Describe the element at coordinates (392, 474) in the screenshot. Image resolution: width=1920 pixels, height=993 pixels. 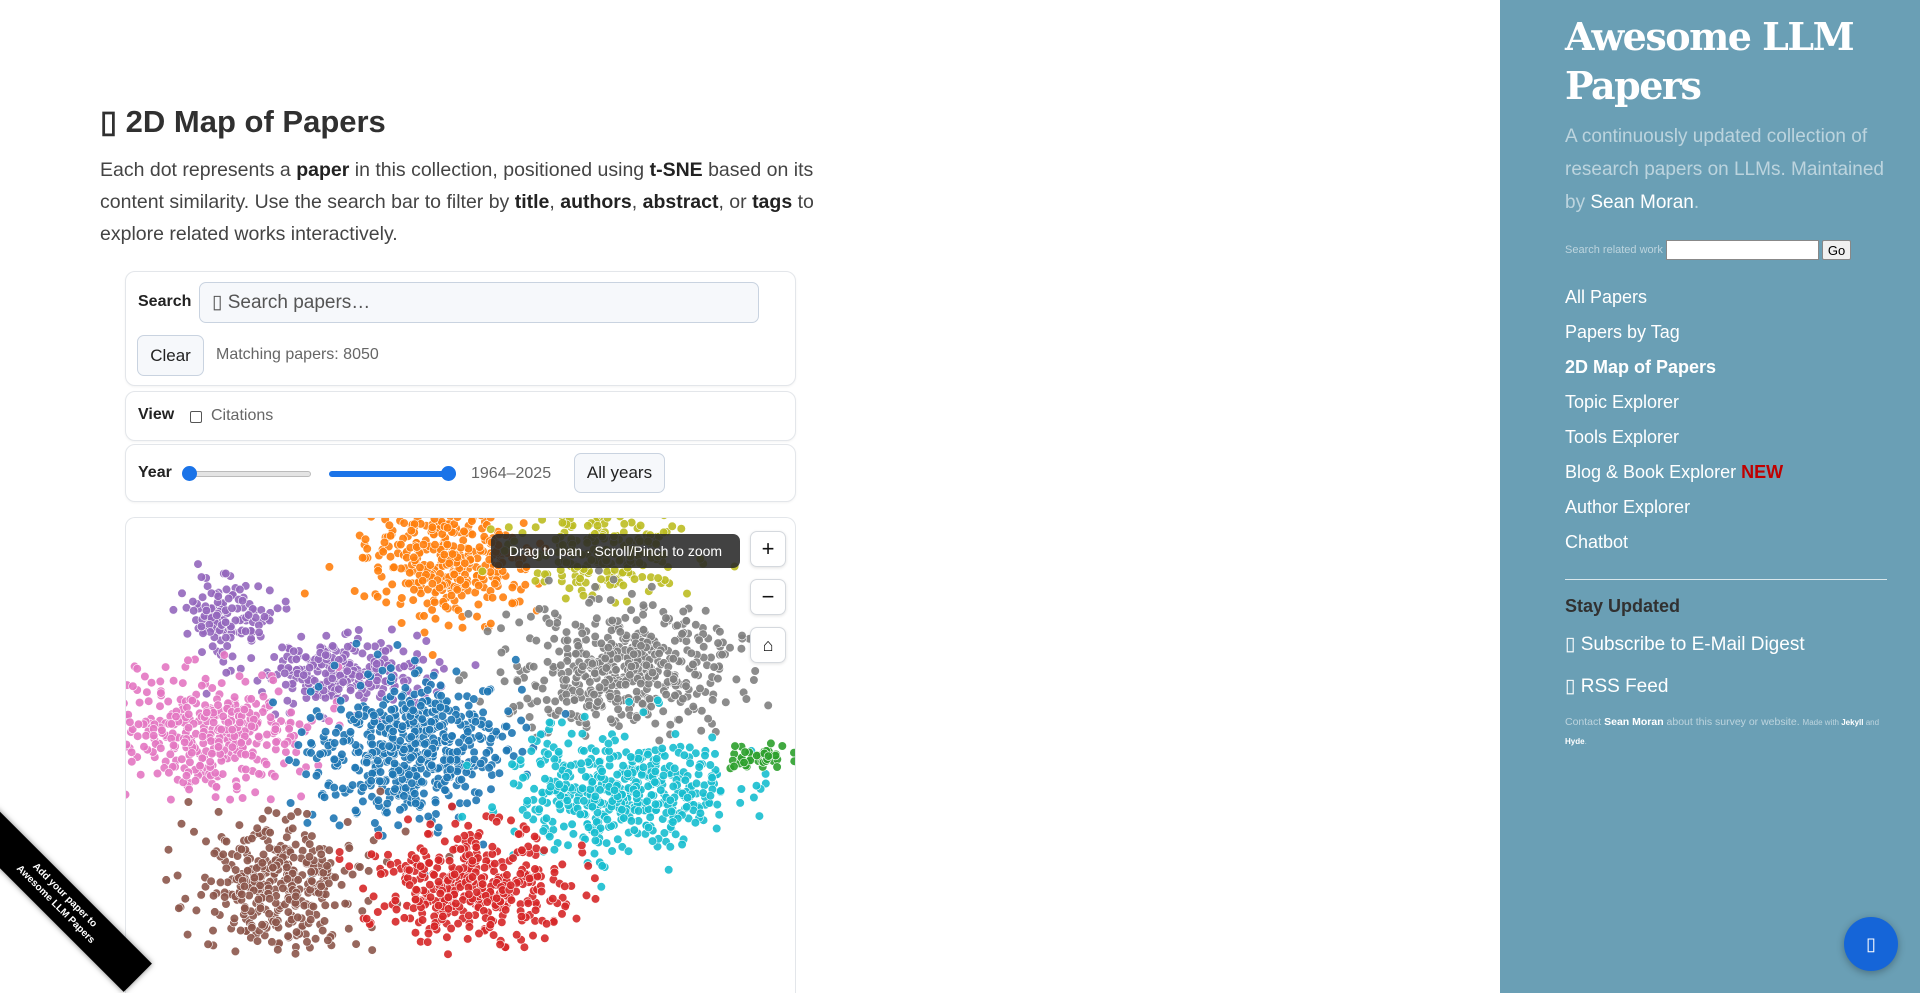
I see `year-max-slider` at that location.